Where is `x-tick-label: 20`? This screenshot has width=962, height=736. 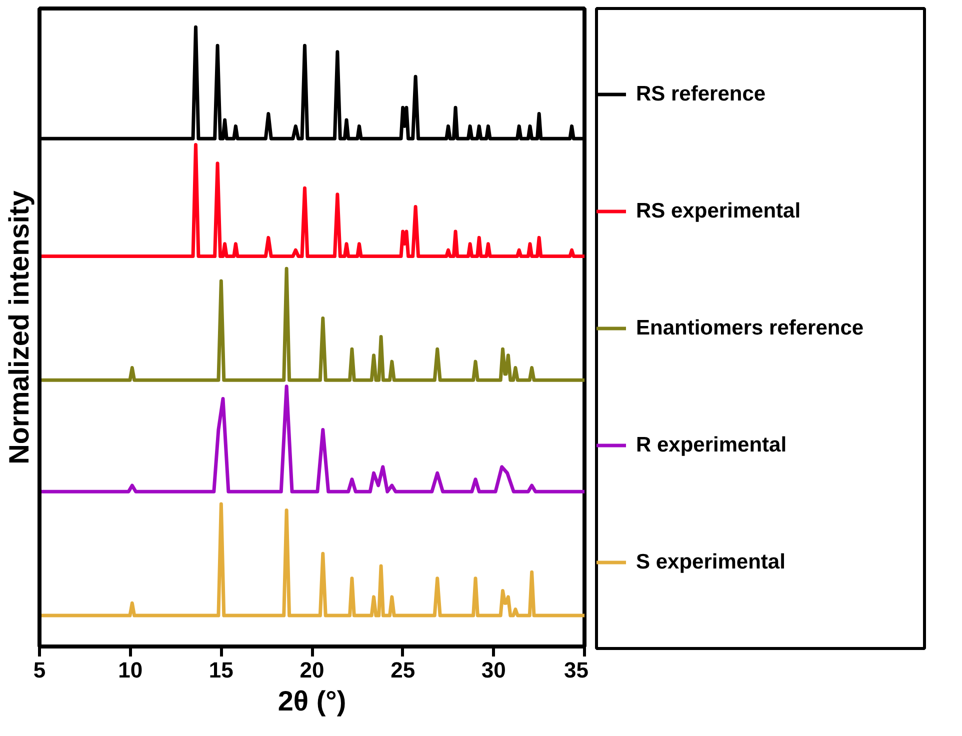 x-tick-label: 20 is located at coordinates (312, 670).